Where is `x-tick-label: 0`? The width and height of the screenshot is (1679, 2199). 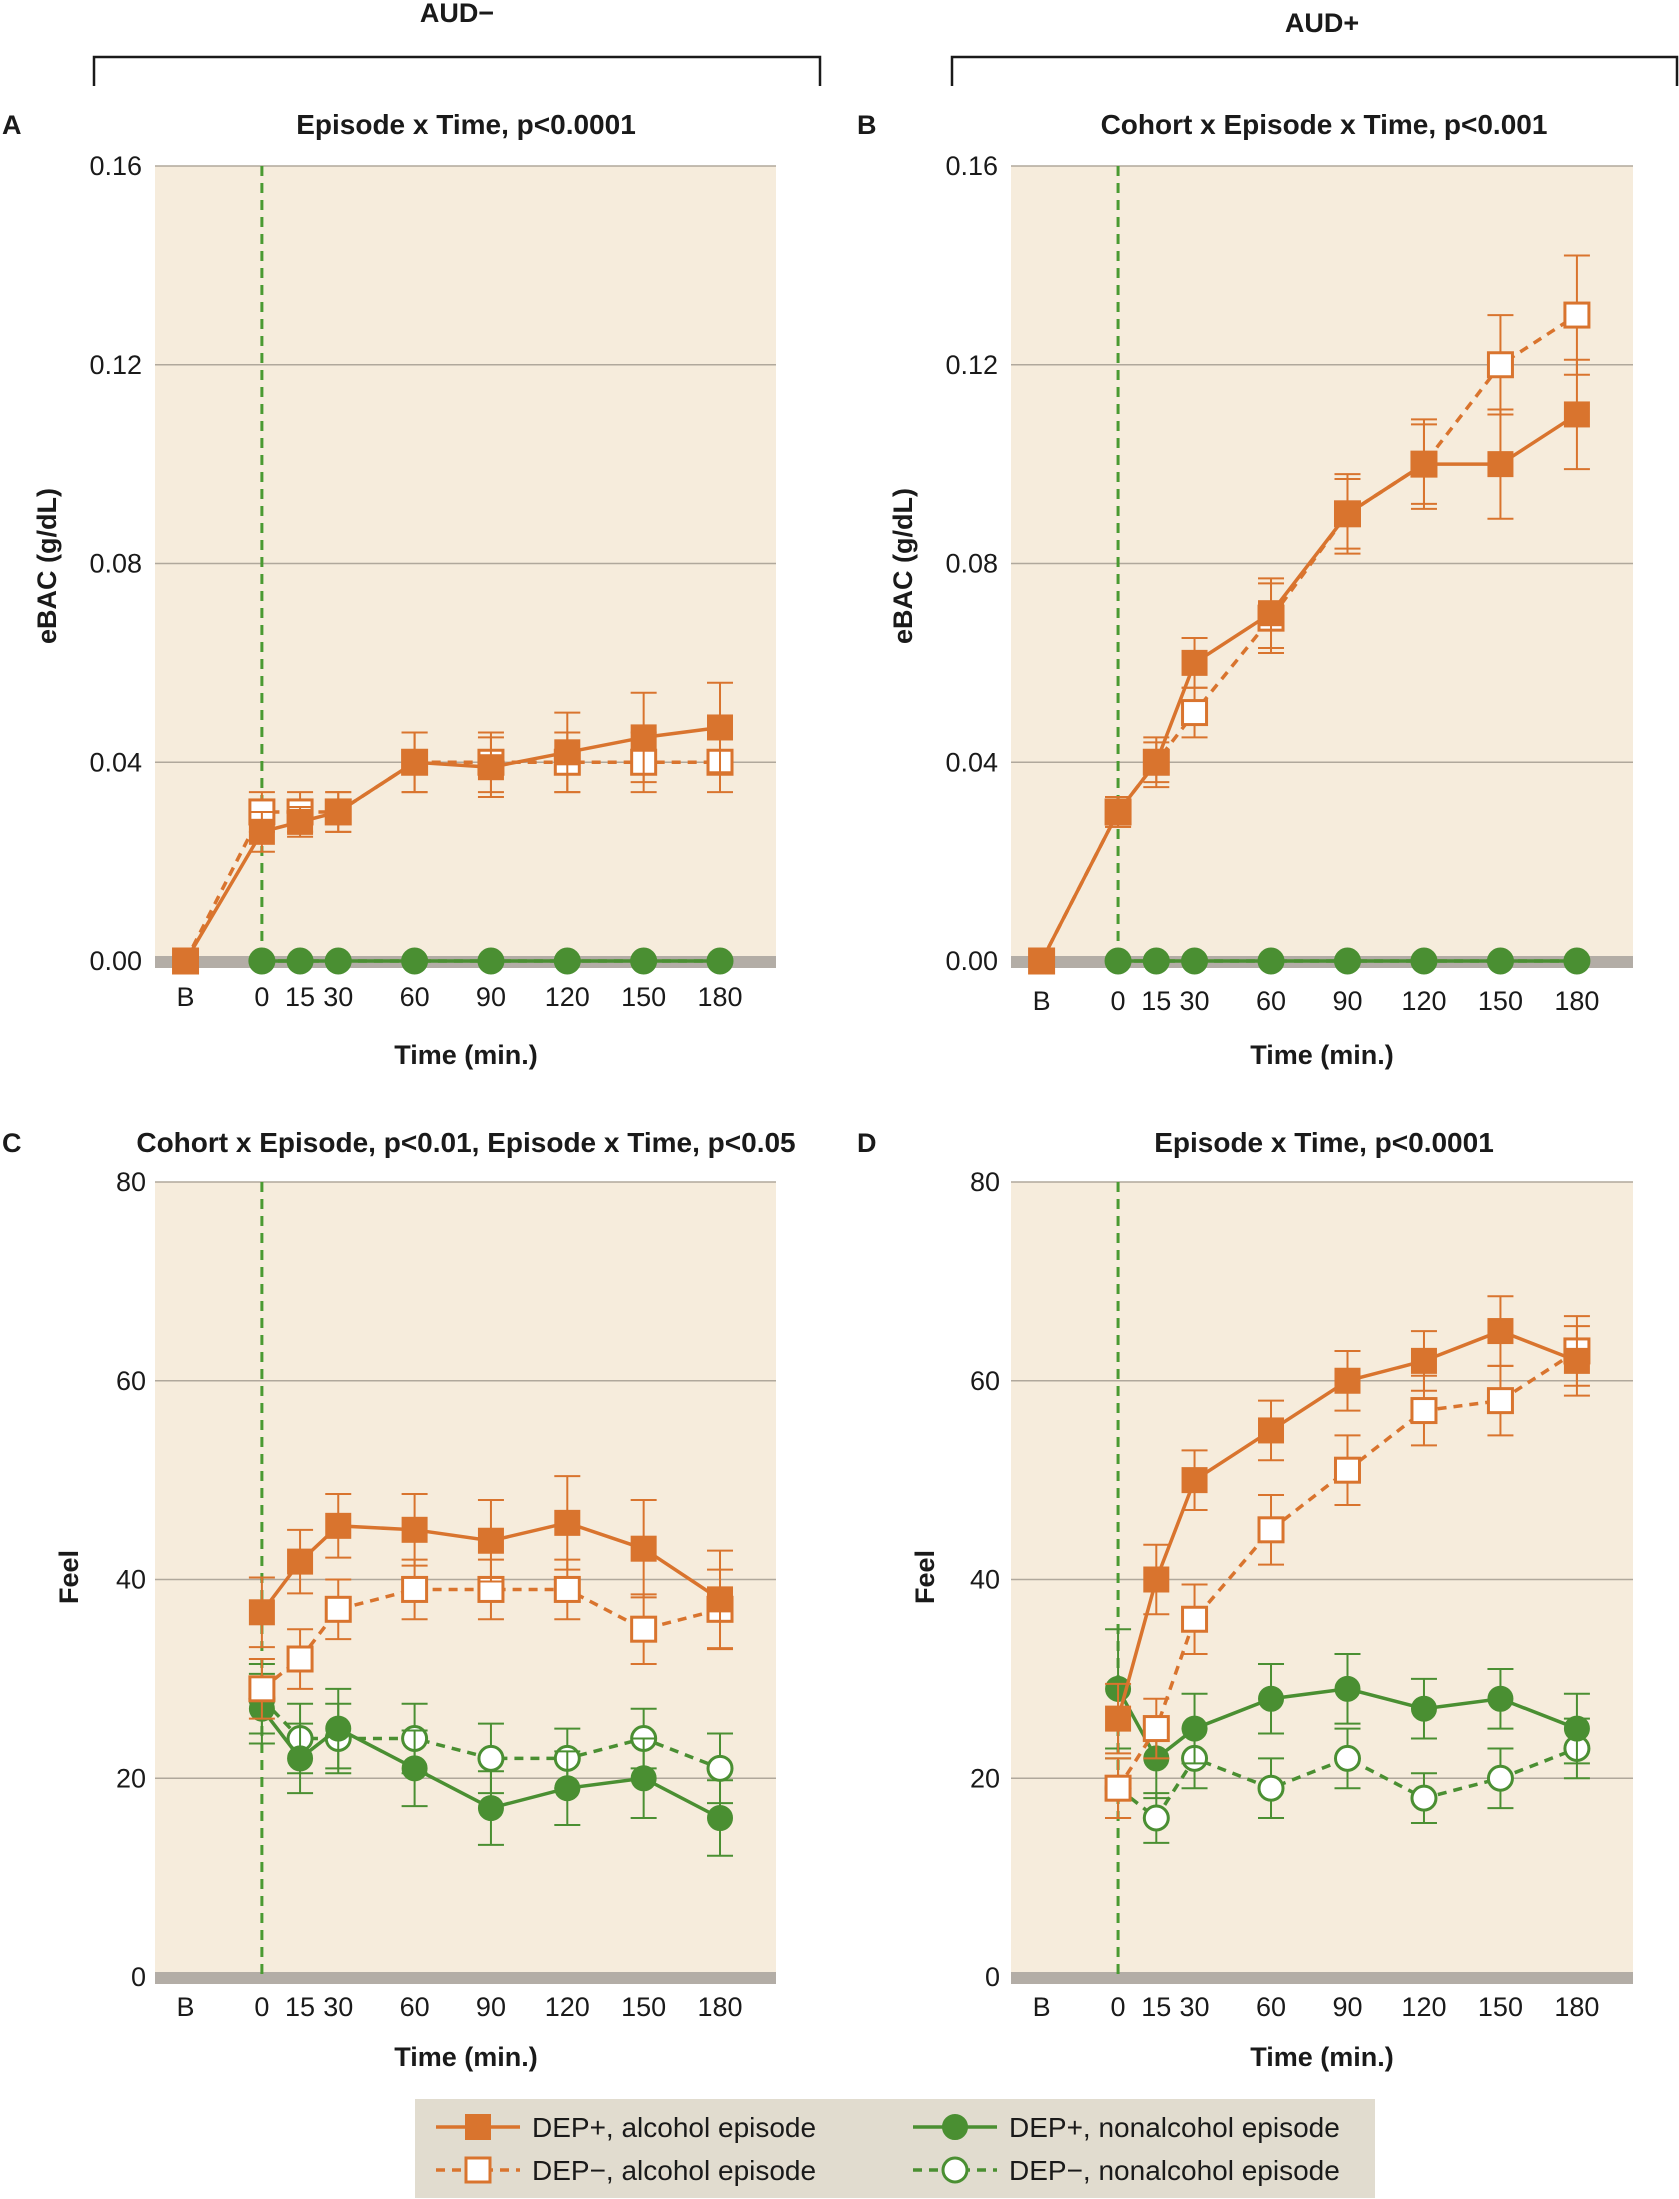 x-tick-label: 0 is located at coordinates (1118, 1001).